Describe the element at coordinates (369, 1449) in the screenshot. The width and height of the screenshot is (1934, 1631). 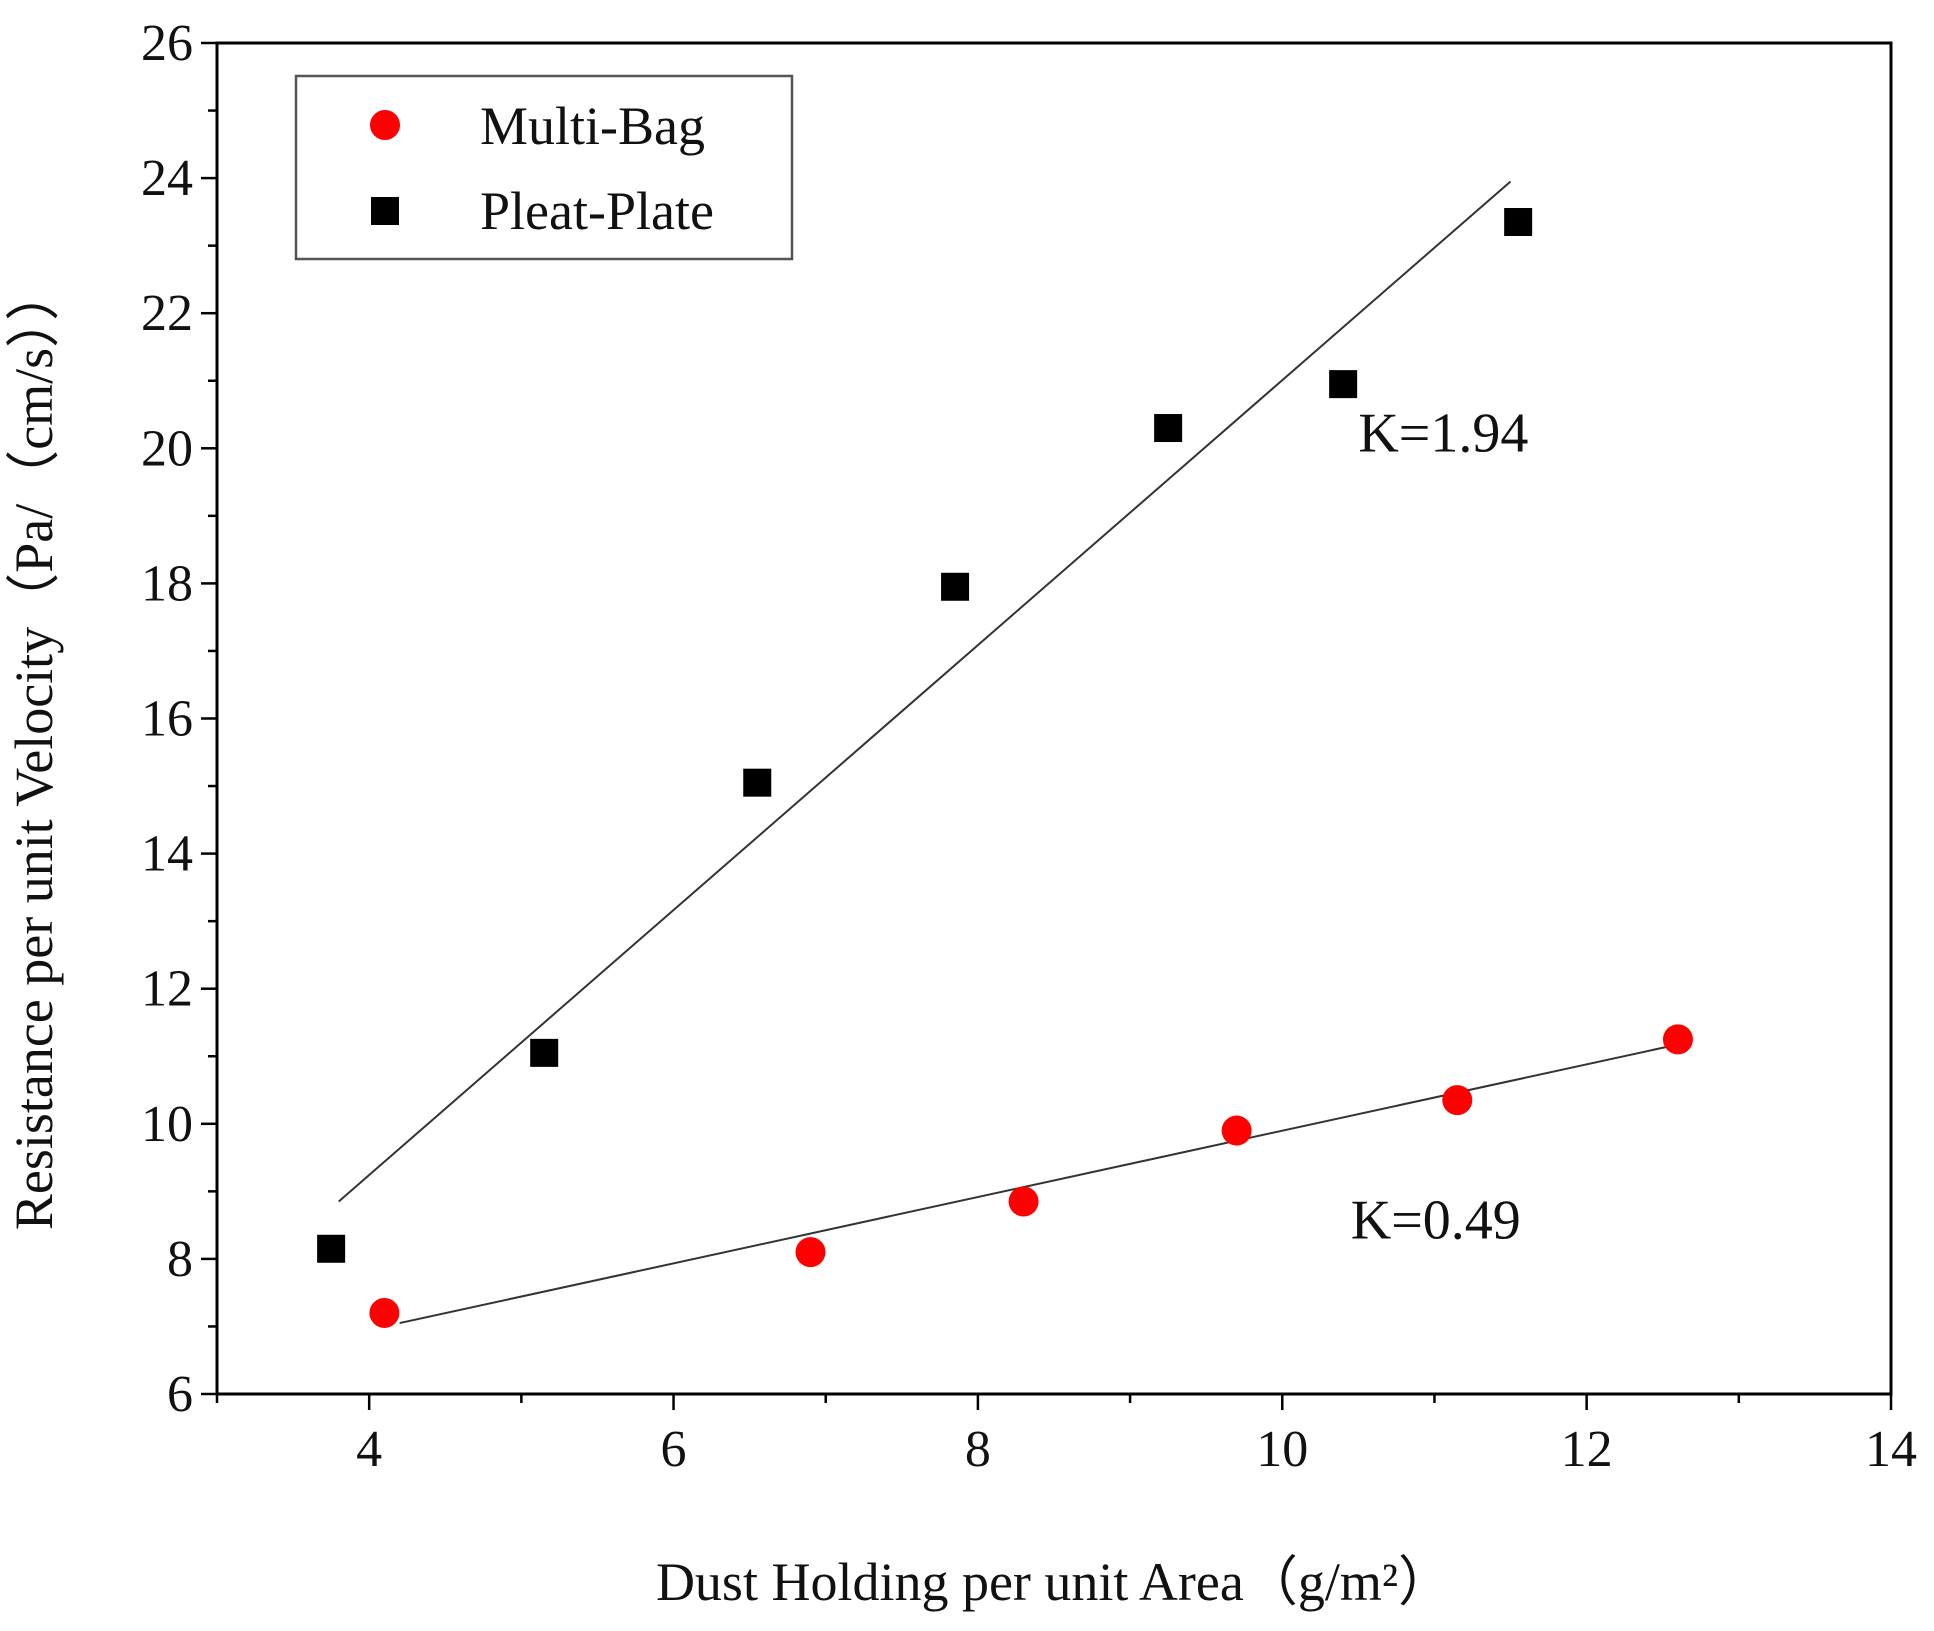
I see `x-tick-label: 4` at that location.